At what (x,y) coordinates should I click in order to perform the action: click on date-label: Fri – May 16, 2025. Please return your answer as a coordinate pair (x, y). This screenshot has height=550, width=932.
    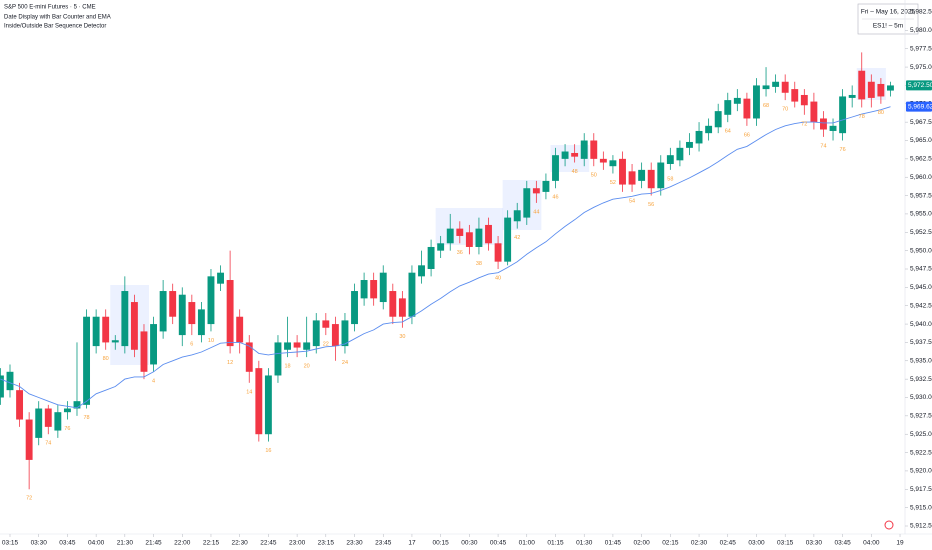
    Looking at the image, I should click on (888, 12).